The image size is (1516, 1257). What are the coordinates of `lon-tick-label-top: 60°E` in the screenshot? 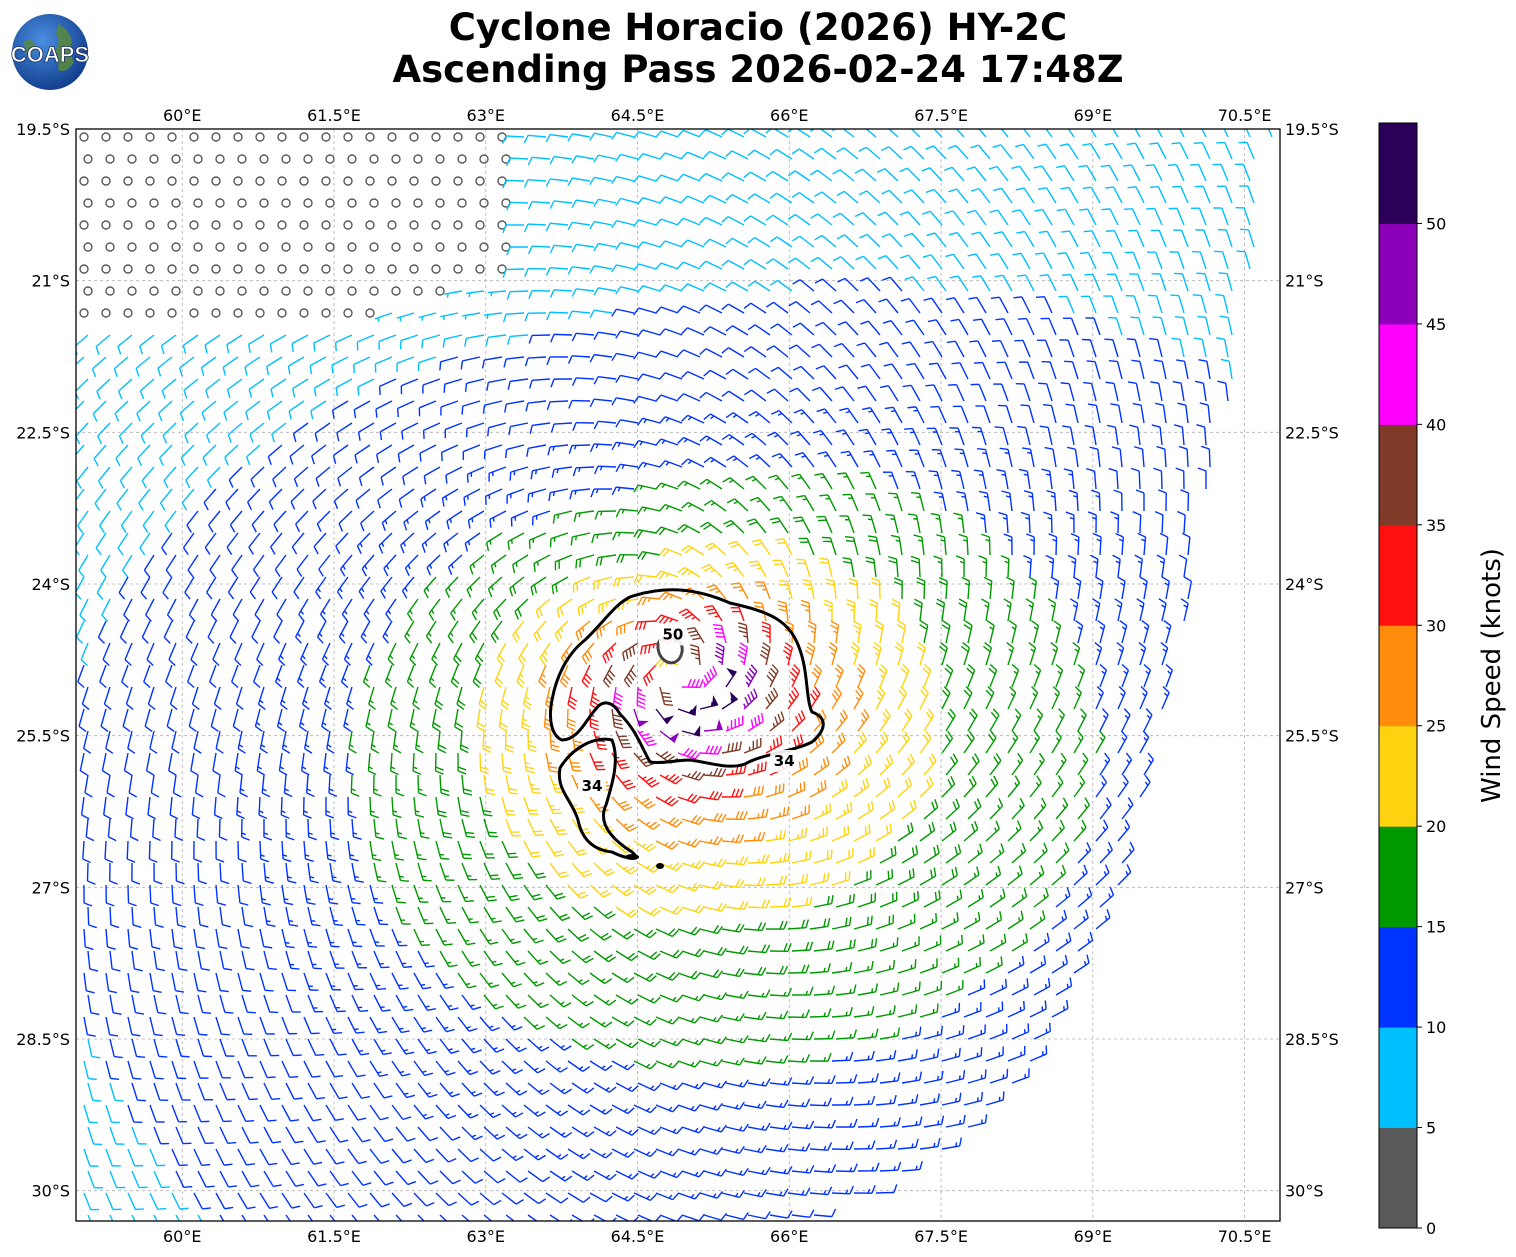 It's located at (182, 115).